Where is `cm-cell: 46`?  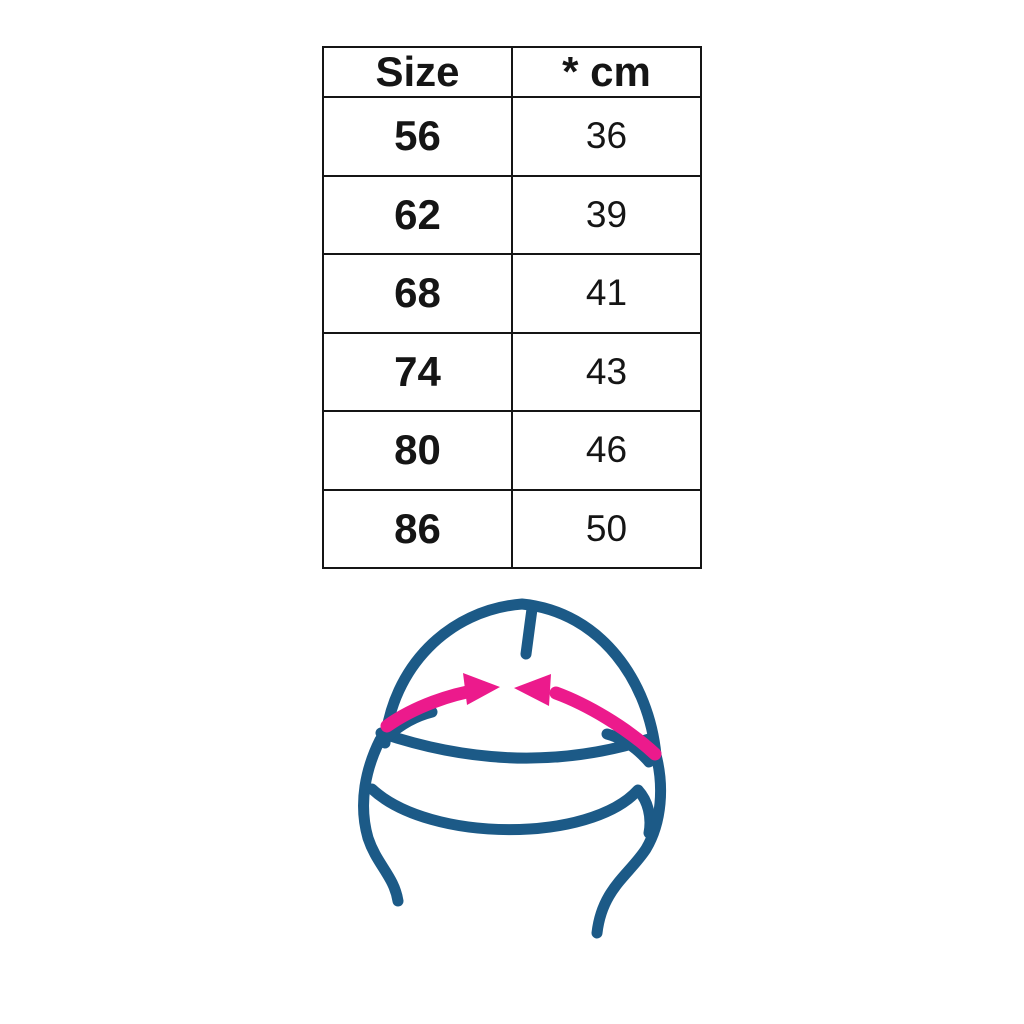
cm-cell: 46 is located at coordinates (606, 450).